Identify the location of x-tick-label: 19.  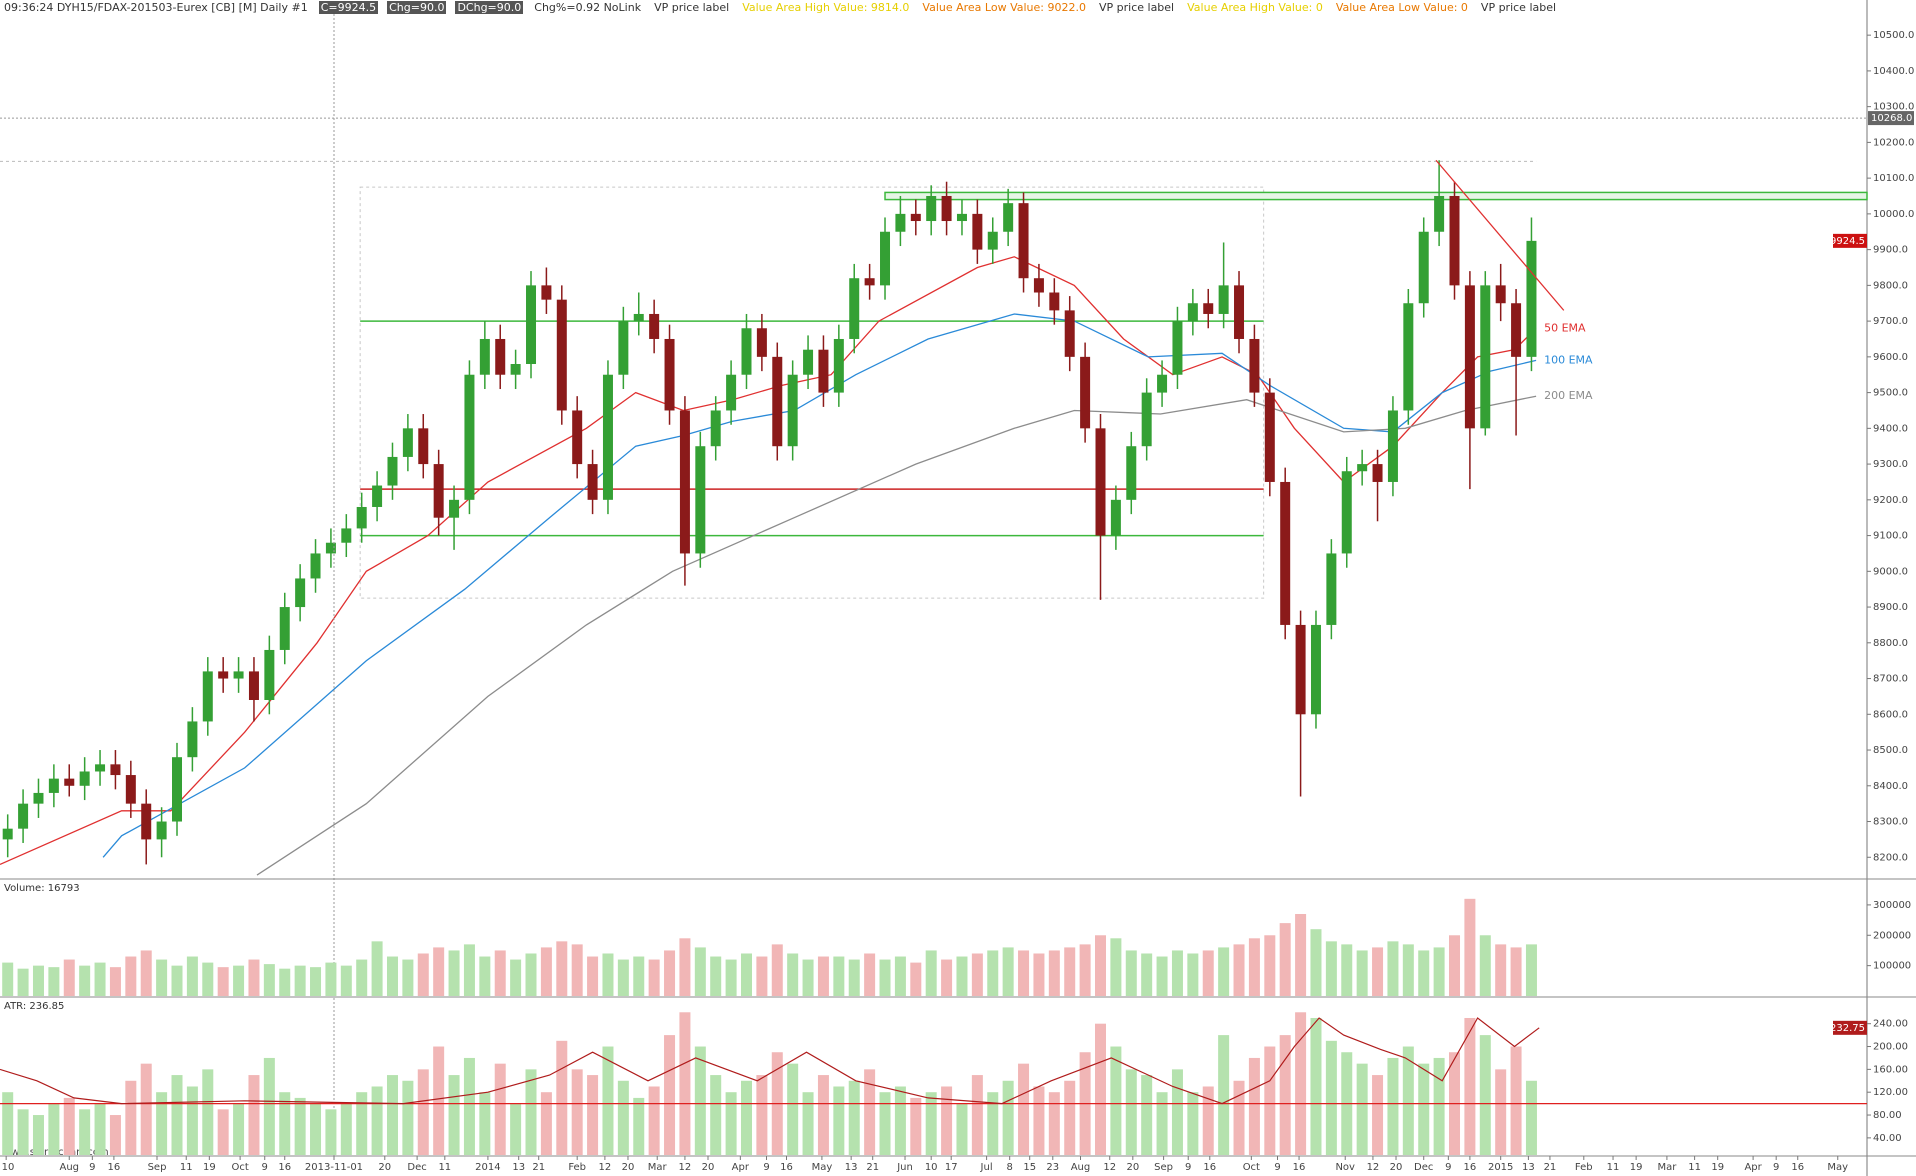
(209, 1167).